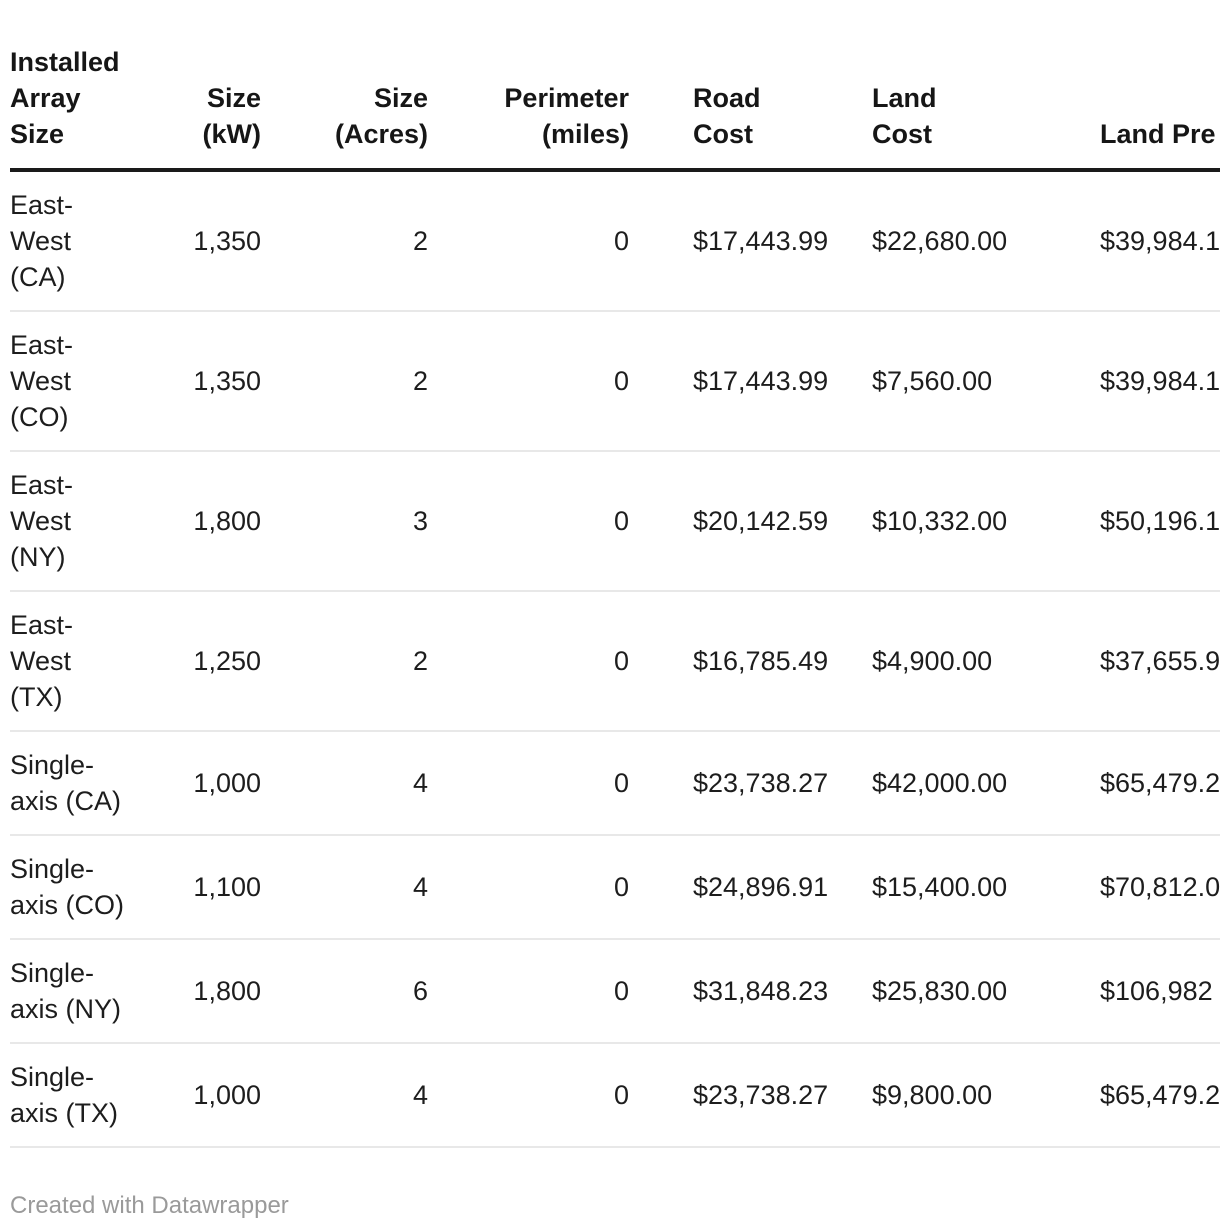 The height and width of the screenshot is (1224, 1220). I want to click on cell-array-label: East- West (CO), so click(90, 381).